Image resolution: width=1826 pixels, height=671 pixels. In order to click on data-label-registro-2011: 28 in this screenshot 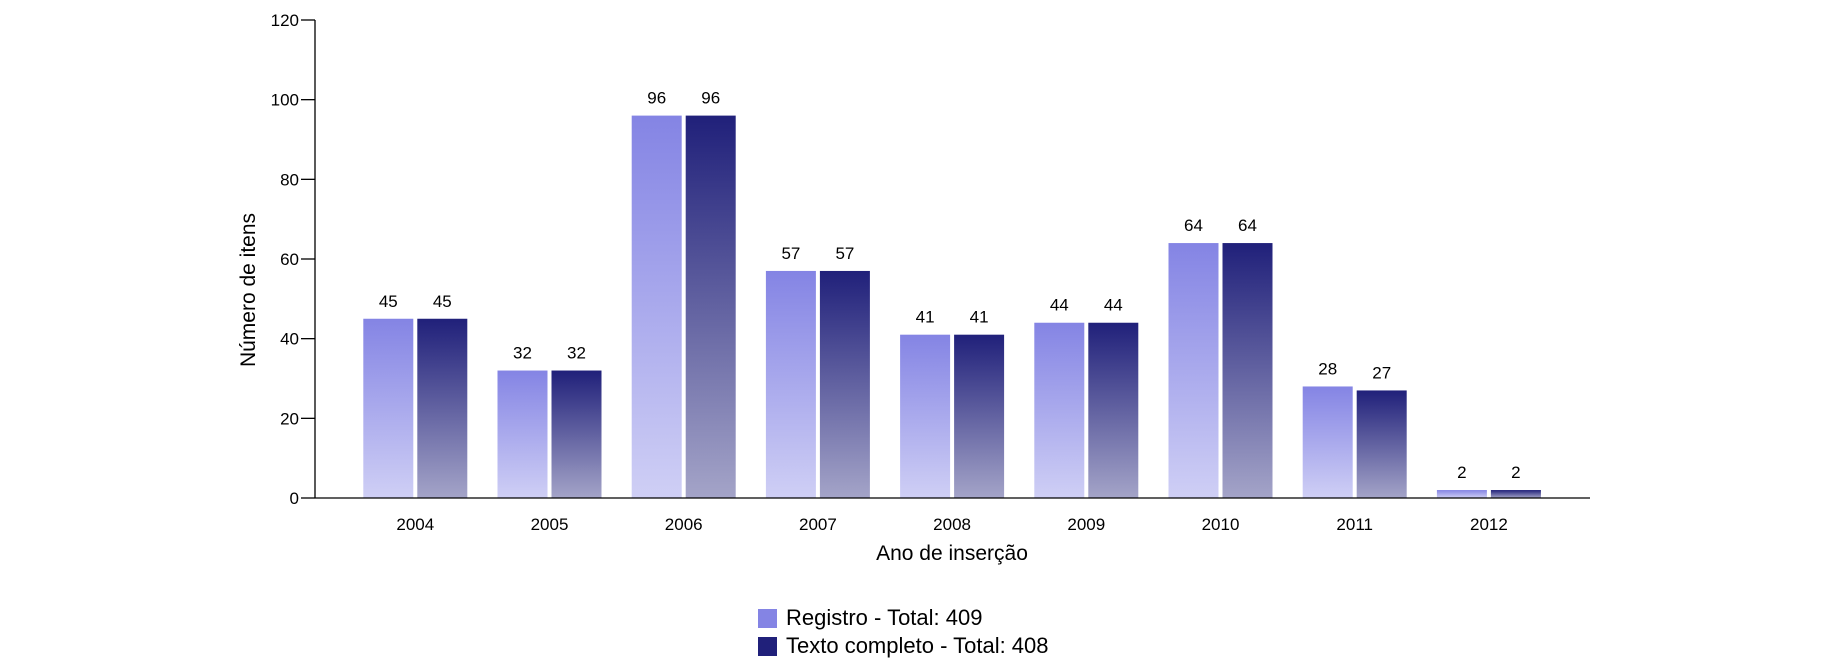, I will do `click(1327, 368)`.